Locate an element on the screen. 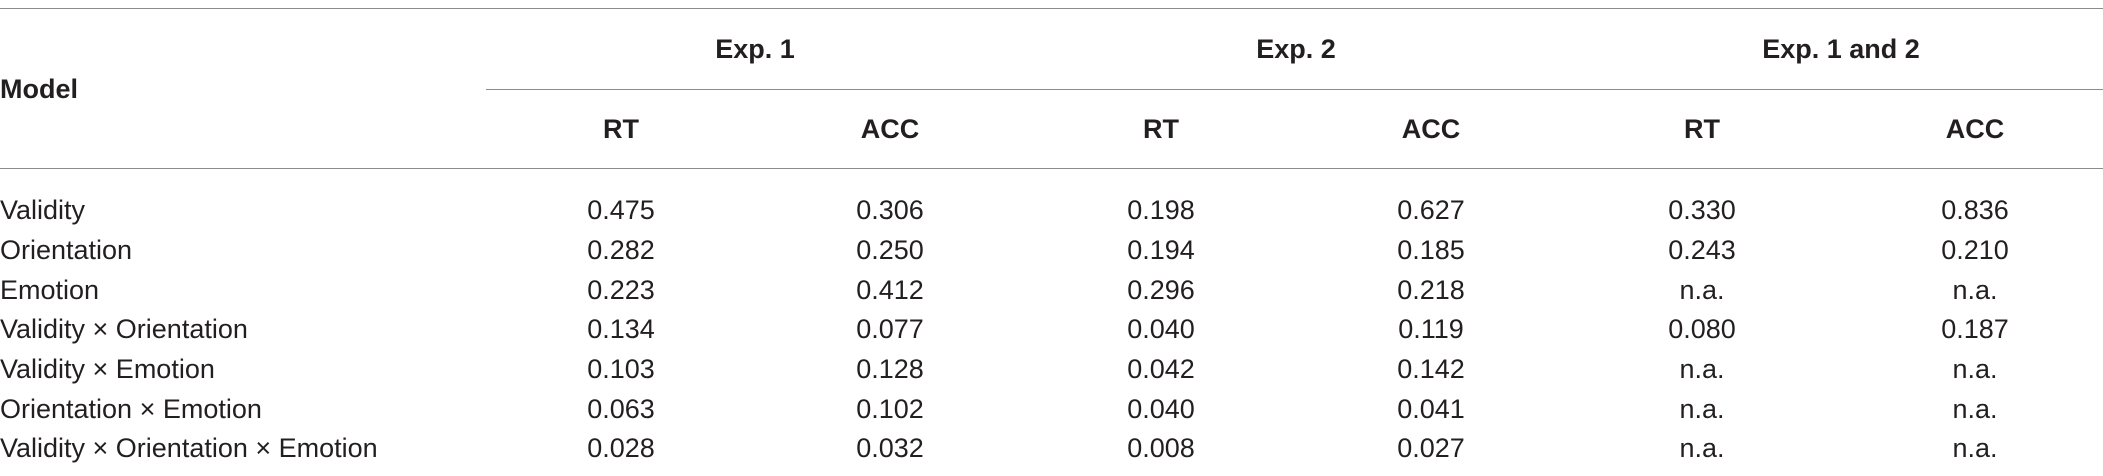 Image resolution: width=2103 pixels, height=476 pixels. table-cell: 0.187 is located at coordinates (1975, 329).